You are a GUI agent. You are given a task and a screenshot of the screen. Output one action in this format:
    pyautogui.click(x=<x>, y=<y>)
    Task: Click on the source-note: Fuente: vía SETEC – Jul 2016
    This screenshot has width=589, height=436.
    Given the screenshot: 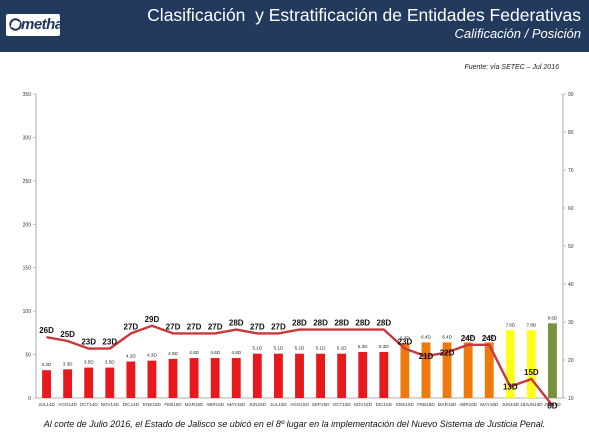 What is the action you would take?
    pyautogui.click(x=511, y=67)
    